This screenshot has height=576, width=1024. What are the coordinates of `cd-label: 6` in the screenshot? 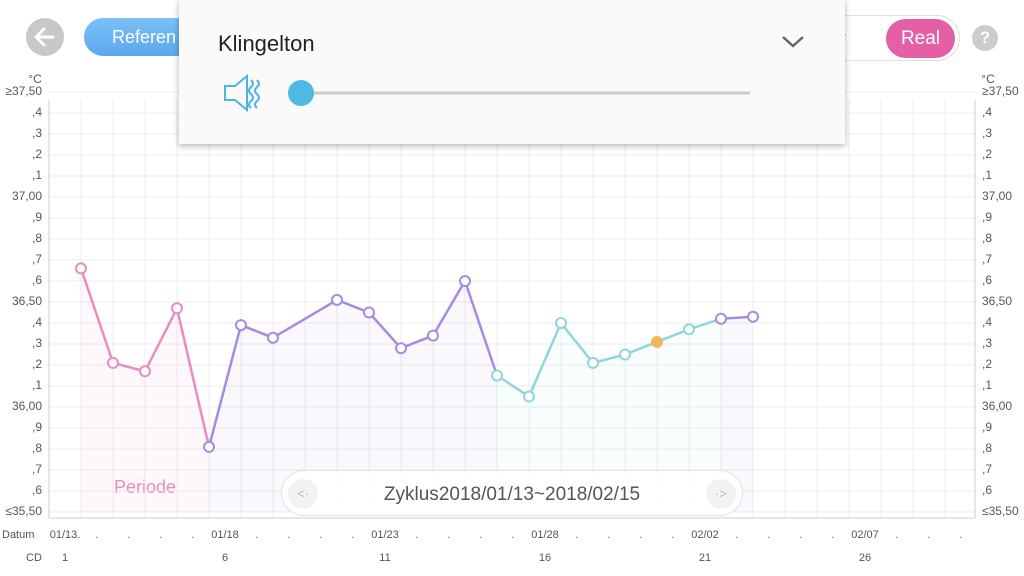 It's located at (225, 558).